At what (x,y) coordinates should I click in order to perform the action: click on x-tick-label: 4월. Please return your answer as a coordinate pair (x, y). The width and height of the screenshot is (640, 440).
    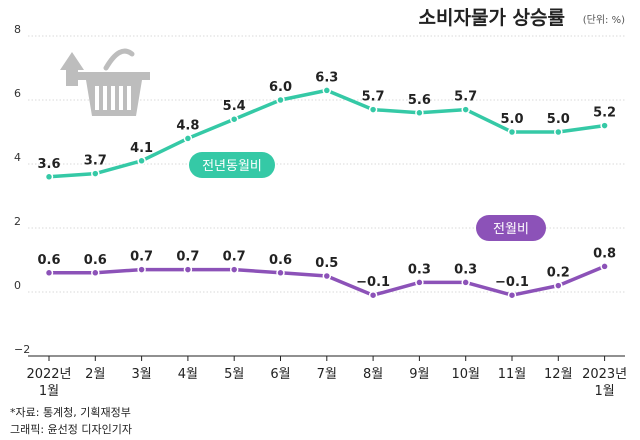
    Looking at the image, I should click on (188, 374).